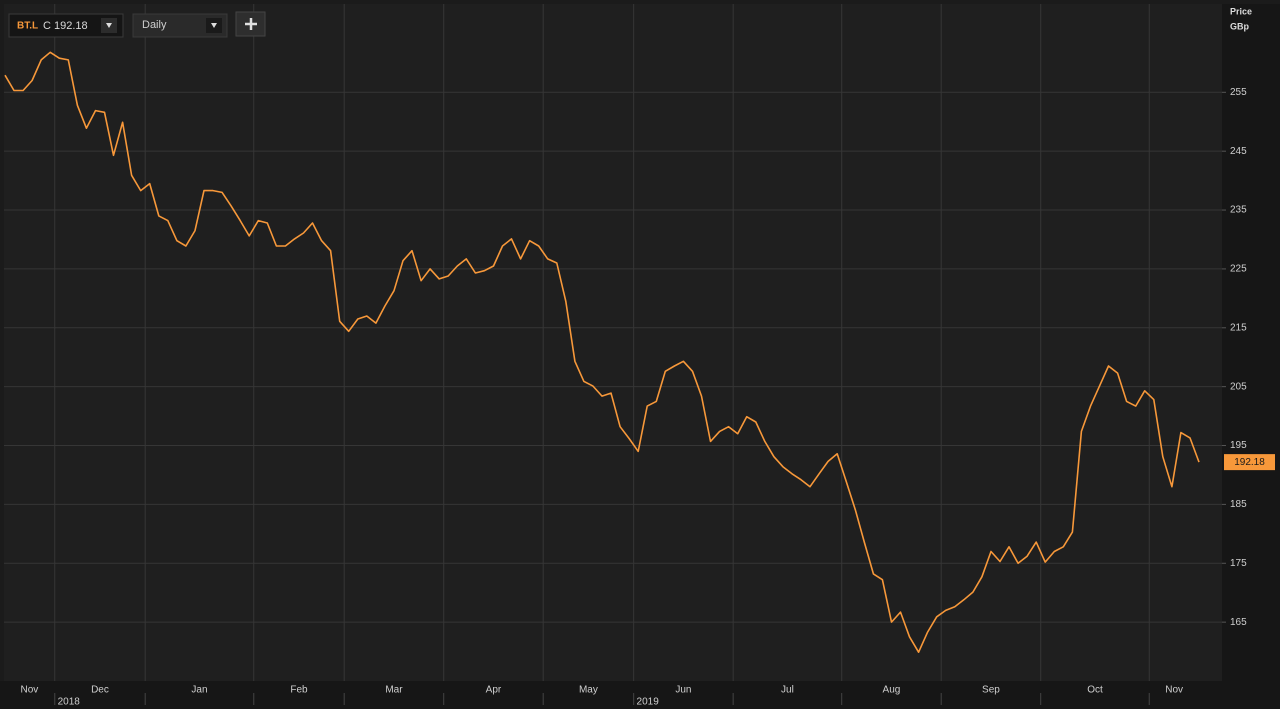  What do you see at coordinates (787, 690) in the screenshot?
I see `x-tick-label: Jul` at bounding box center [787, 690].